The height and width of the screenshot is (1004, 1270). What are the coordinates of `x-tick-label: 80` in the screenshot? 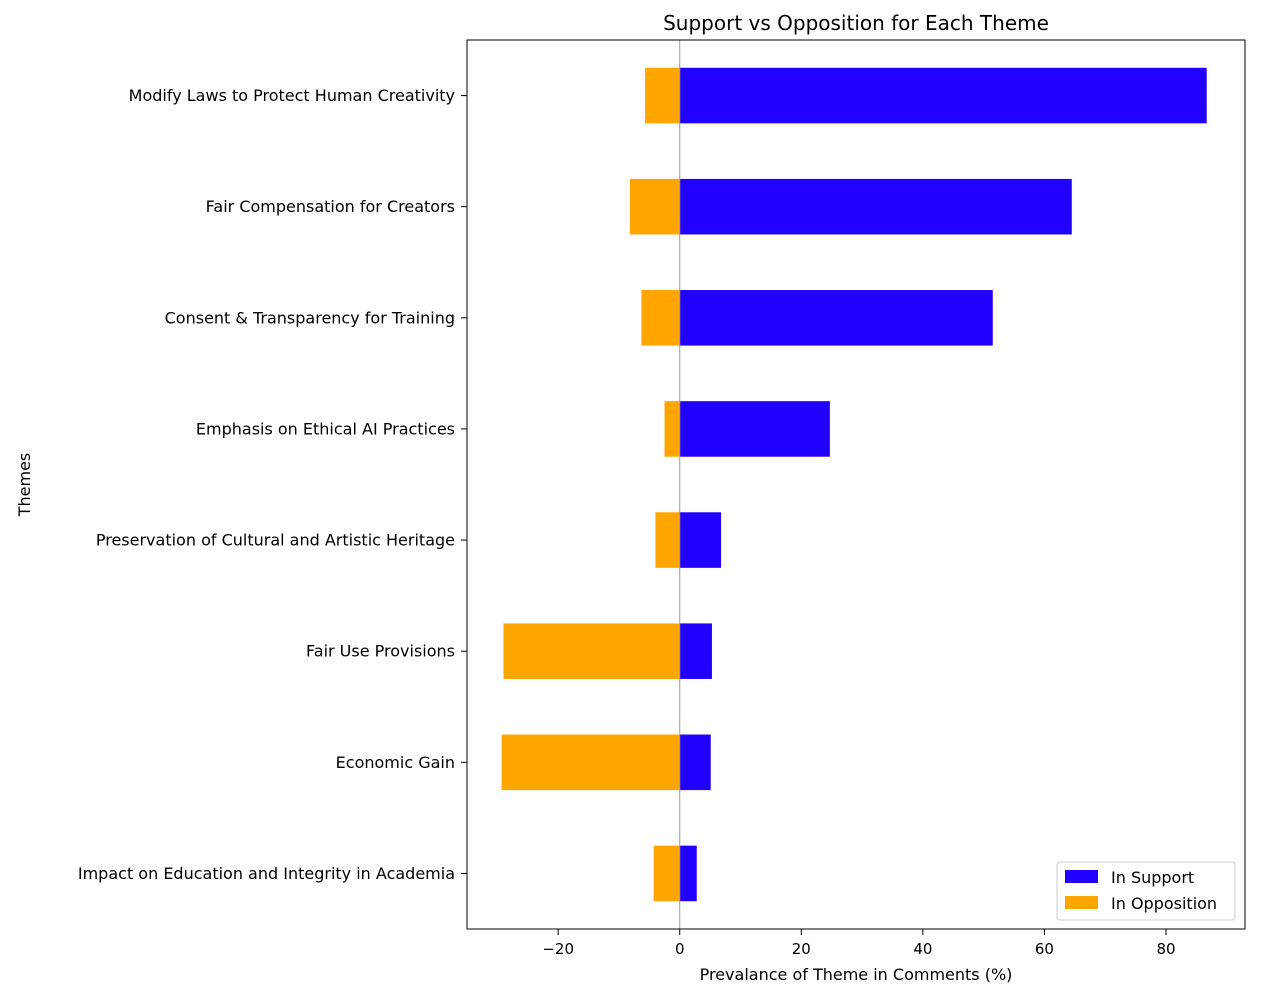 It's located at (1165, 949).